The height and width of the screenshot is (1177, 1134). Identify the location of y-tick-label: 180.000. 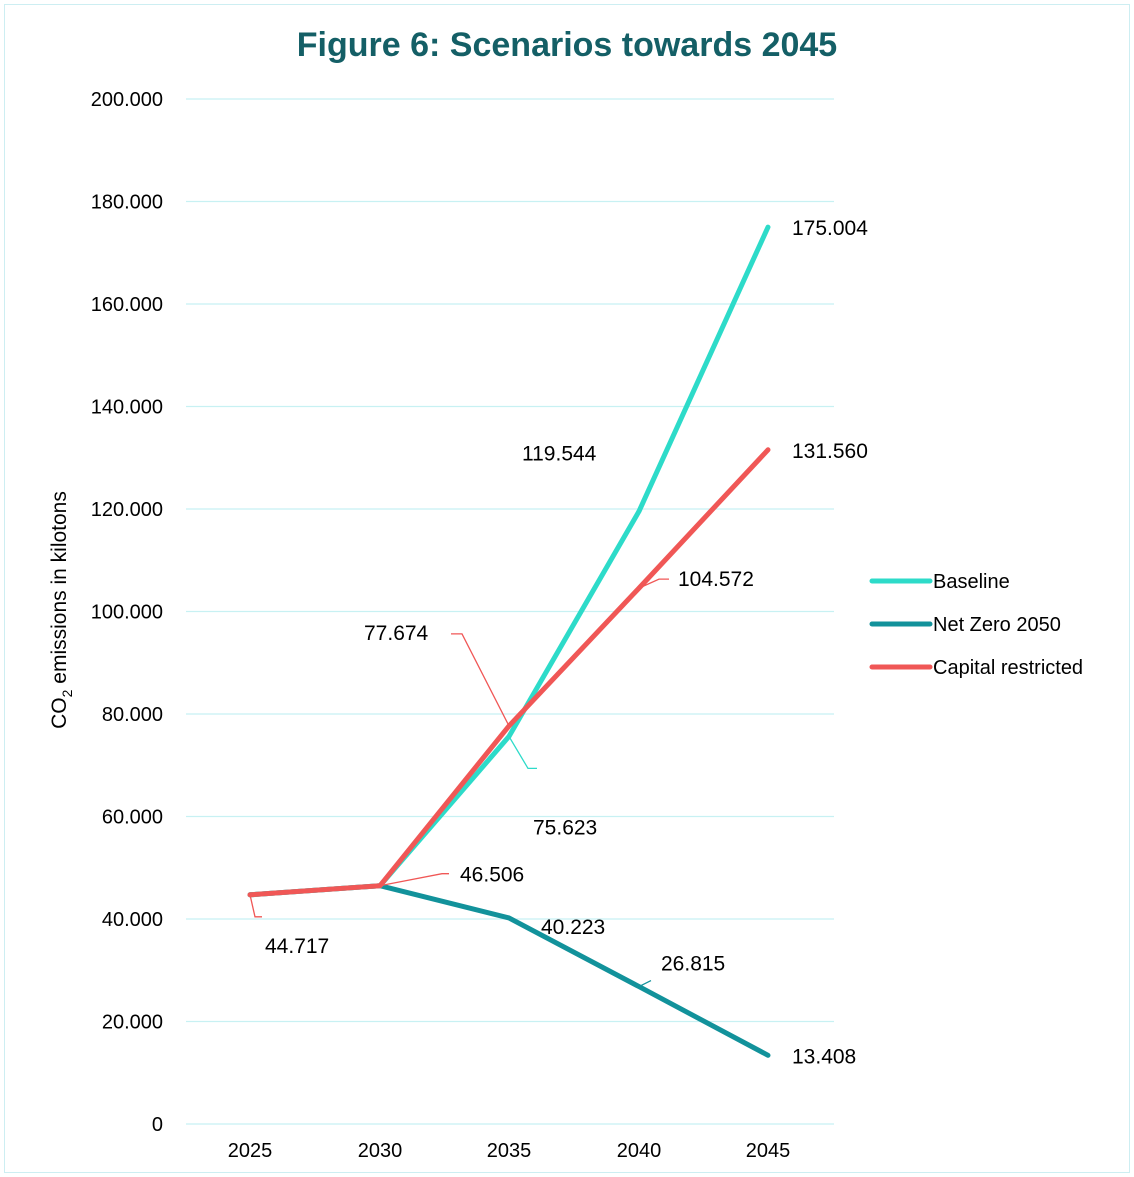
(127, 203).